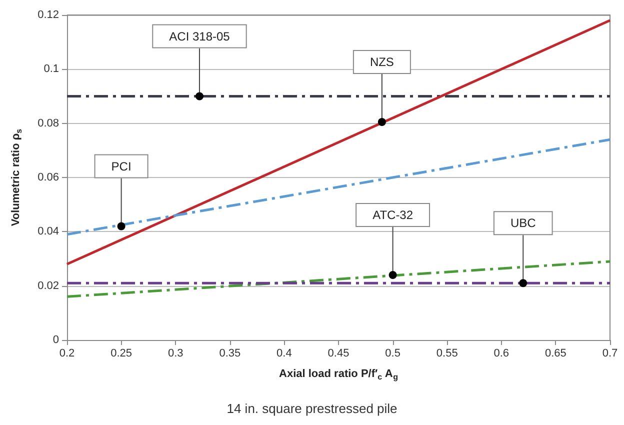 The width and height of the screenshot is (624, 425). What do you see at coordinates (121, 354) in the screenshot?
I see `x-tick-label: 0.25` at bounding box center [121, 354].